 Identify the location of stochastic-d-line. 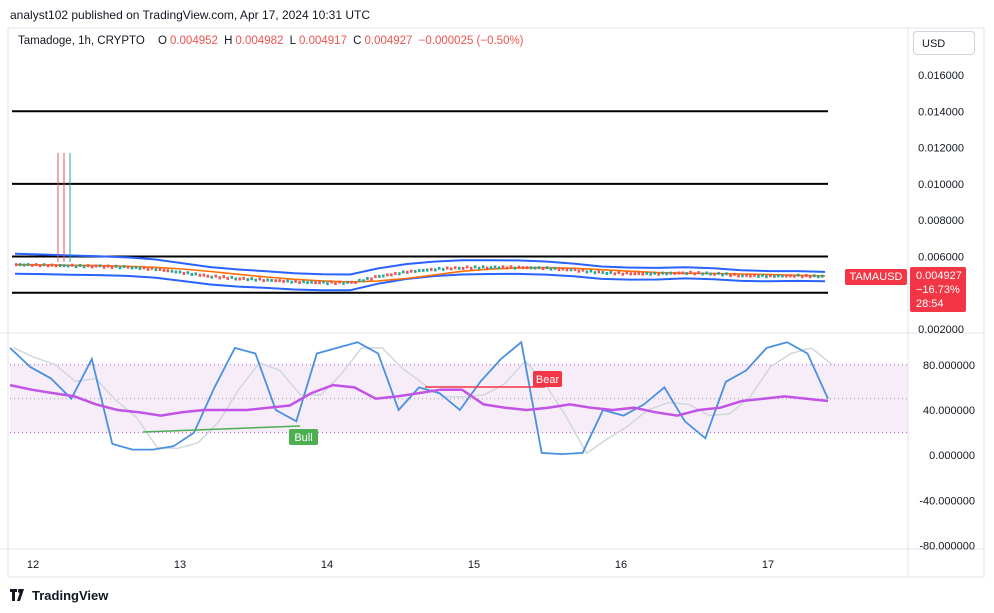
(423, 401).